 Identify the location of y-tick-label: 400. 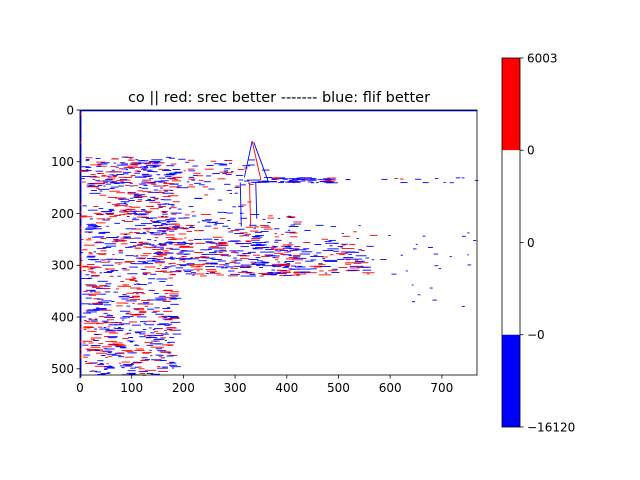
(62, 317).